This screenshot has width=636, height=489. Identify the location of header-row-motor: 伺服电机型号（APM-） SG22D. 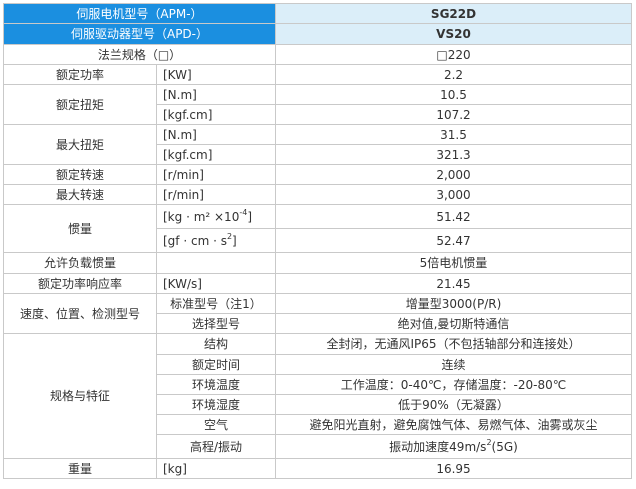
(317, 13).